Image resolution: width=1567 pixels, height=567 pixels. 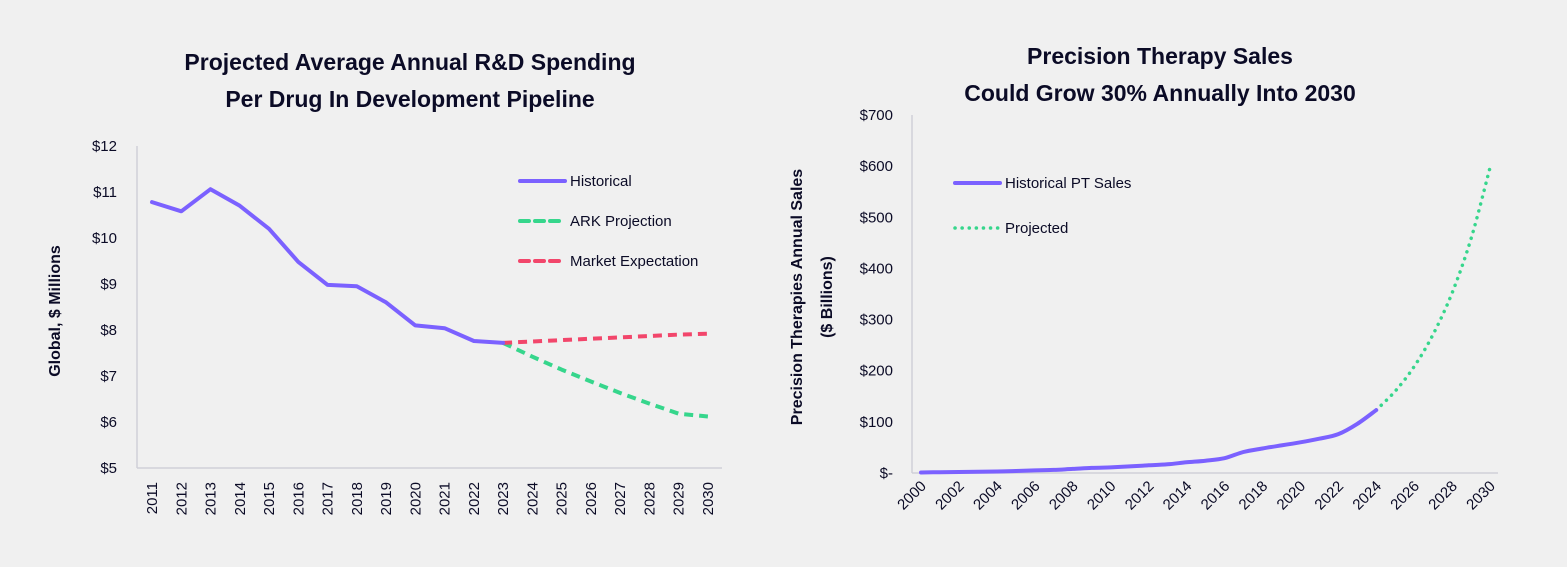 I want to click on left-x-tick-label: 2026, so click(x=591, y=498).